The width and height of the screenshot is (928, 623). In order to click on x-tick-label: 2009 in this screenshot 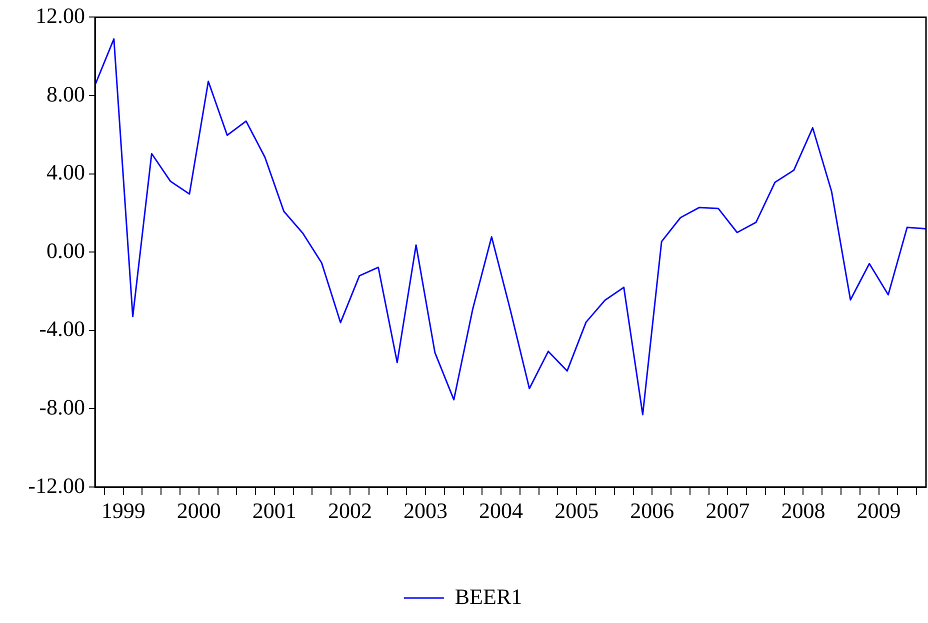, I will do `click(878, 510)`.